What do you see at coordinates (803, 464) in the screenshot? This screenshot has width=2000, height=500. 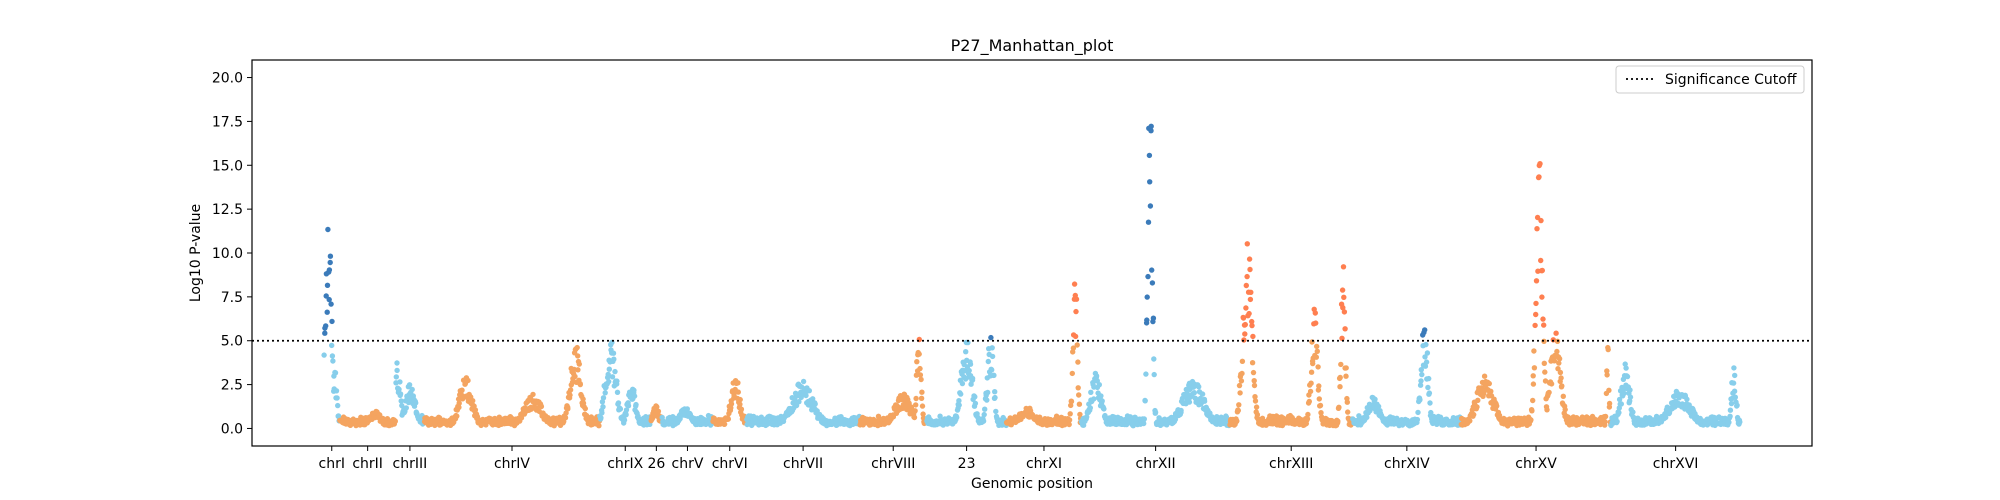 I see `x-tick-label-chrVII: chrVII` at bounding box center [803, 464].